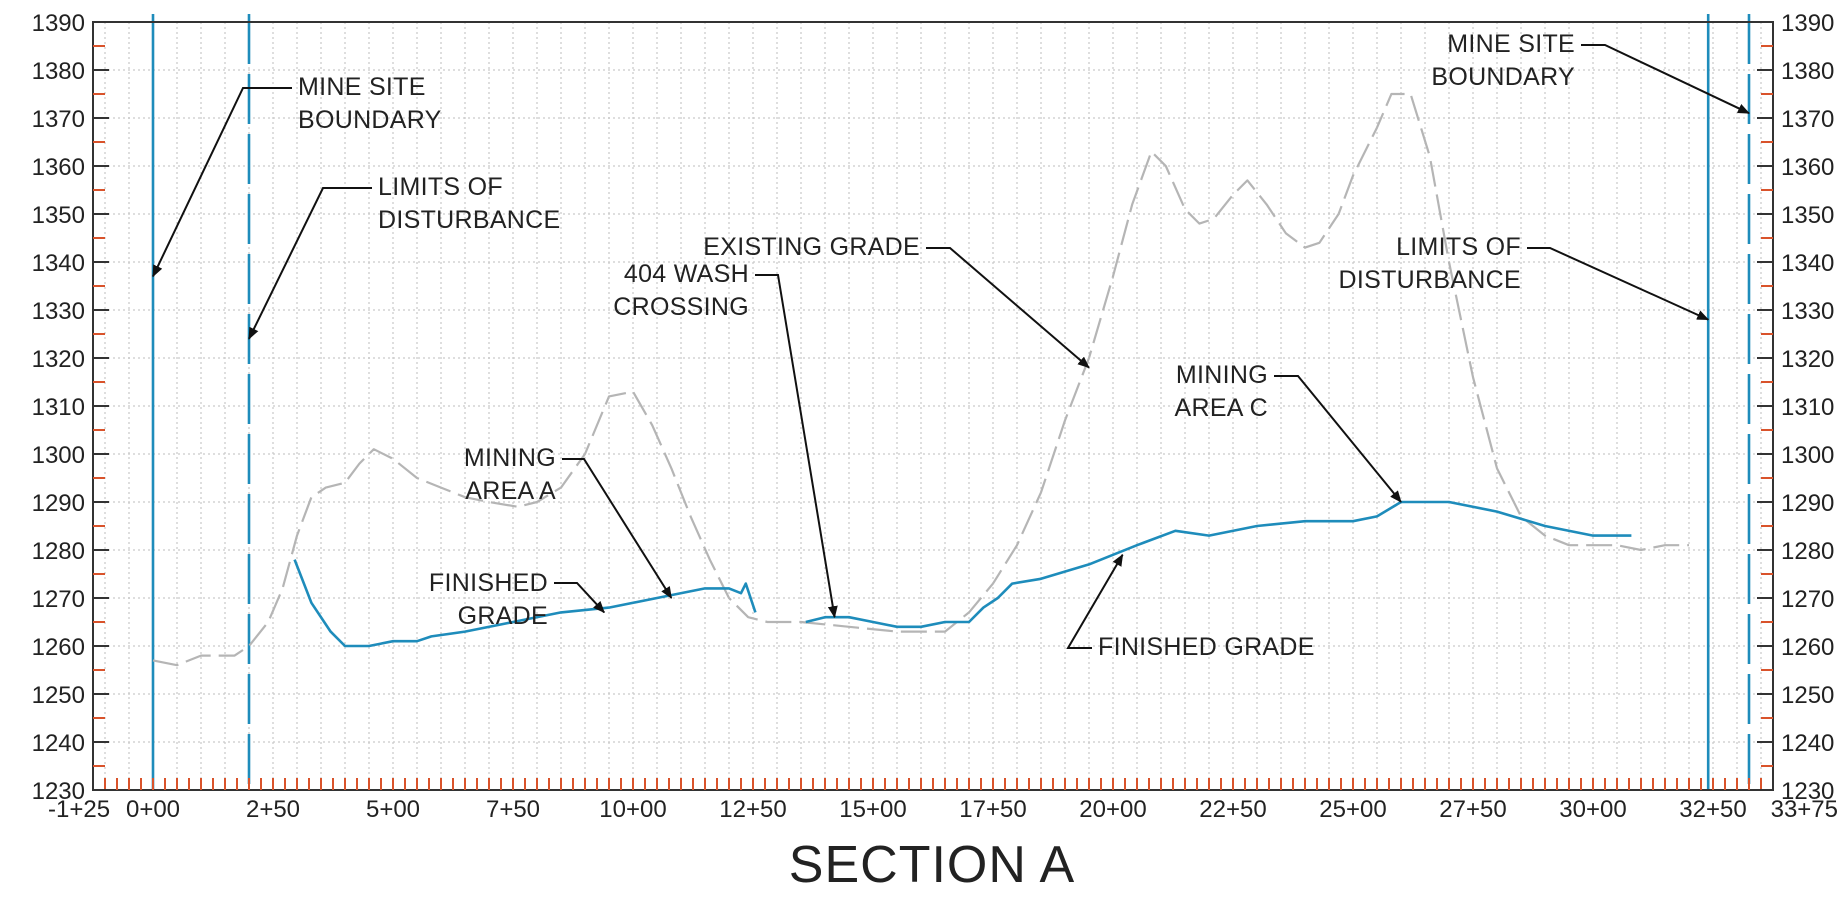 The width and height of the screenshot is (1846, 899). What do you see at coordinates (1807, 119) in the screenshot?
I see `y-tick-label-right: 1370` at bounding box center [1807, 119].